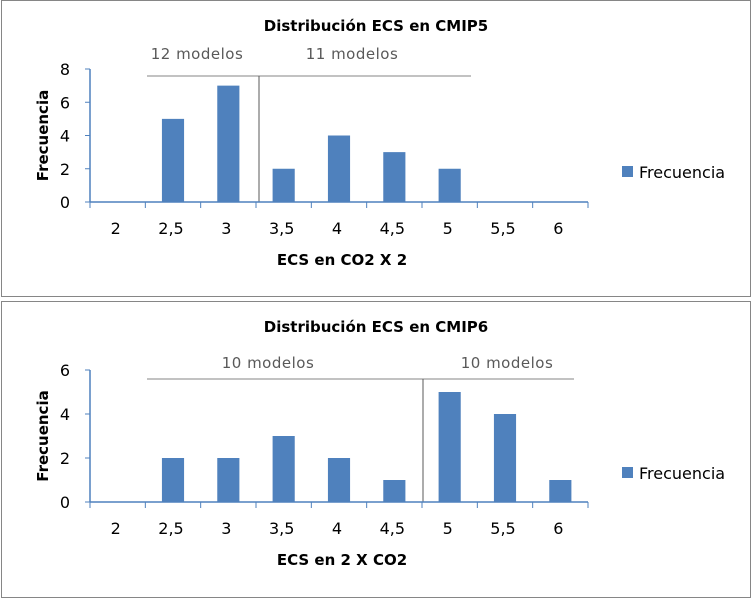 This screenshot has height=600, width=752. Describe the element at coordinates (352, 54) in the screenshot. I see `annotation-label: 11 modelos` at that location.